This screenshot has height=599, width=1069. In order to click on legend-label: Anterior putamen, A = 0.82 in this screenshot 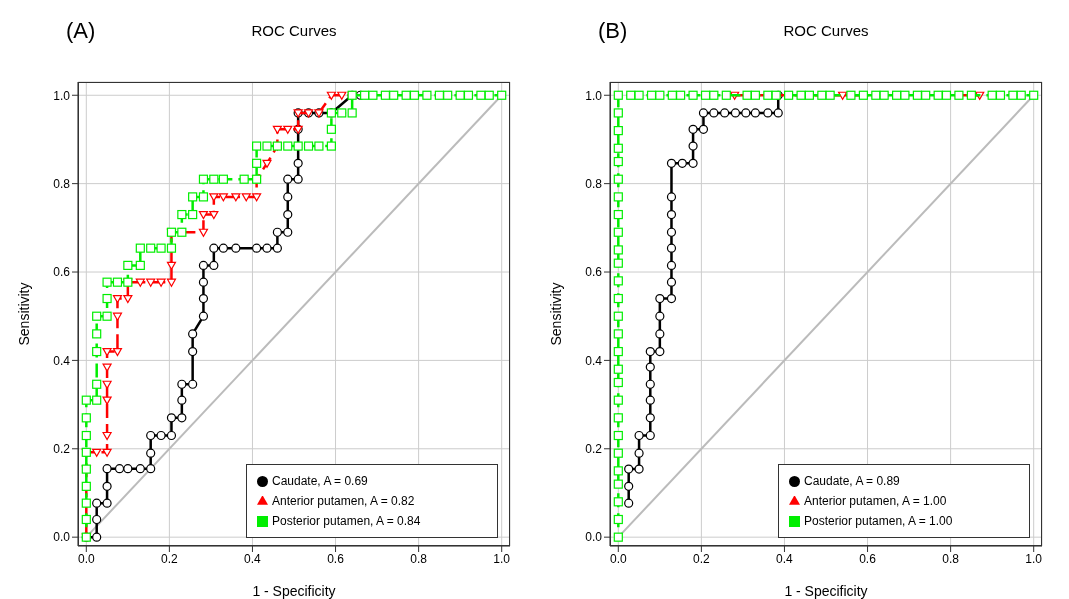, I will do `click(343, 501)`.